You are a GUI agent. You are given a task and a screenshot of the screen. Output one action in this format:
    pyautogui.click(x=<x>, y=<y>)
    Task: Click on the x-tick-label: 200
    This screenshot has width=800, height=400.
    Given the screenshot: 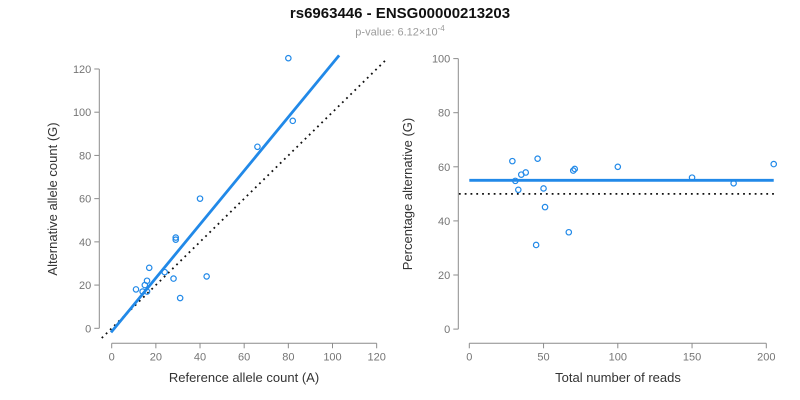 What is the action you would take?
    pyautogui.click(x=766, y=357)
    